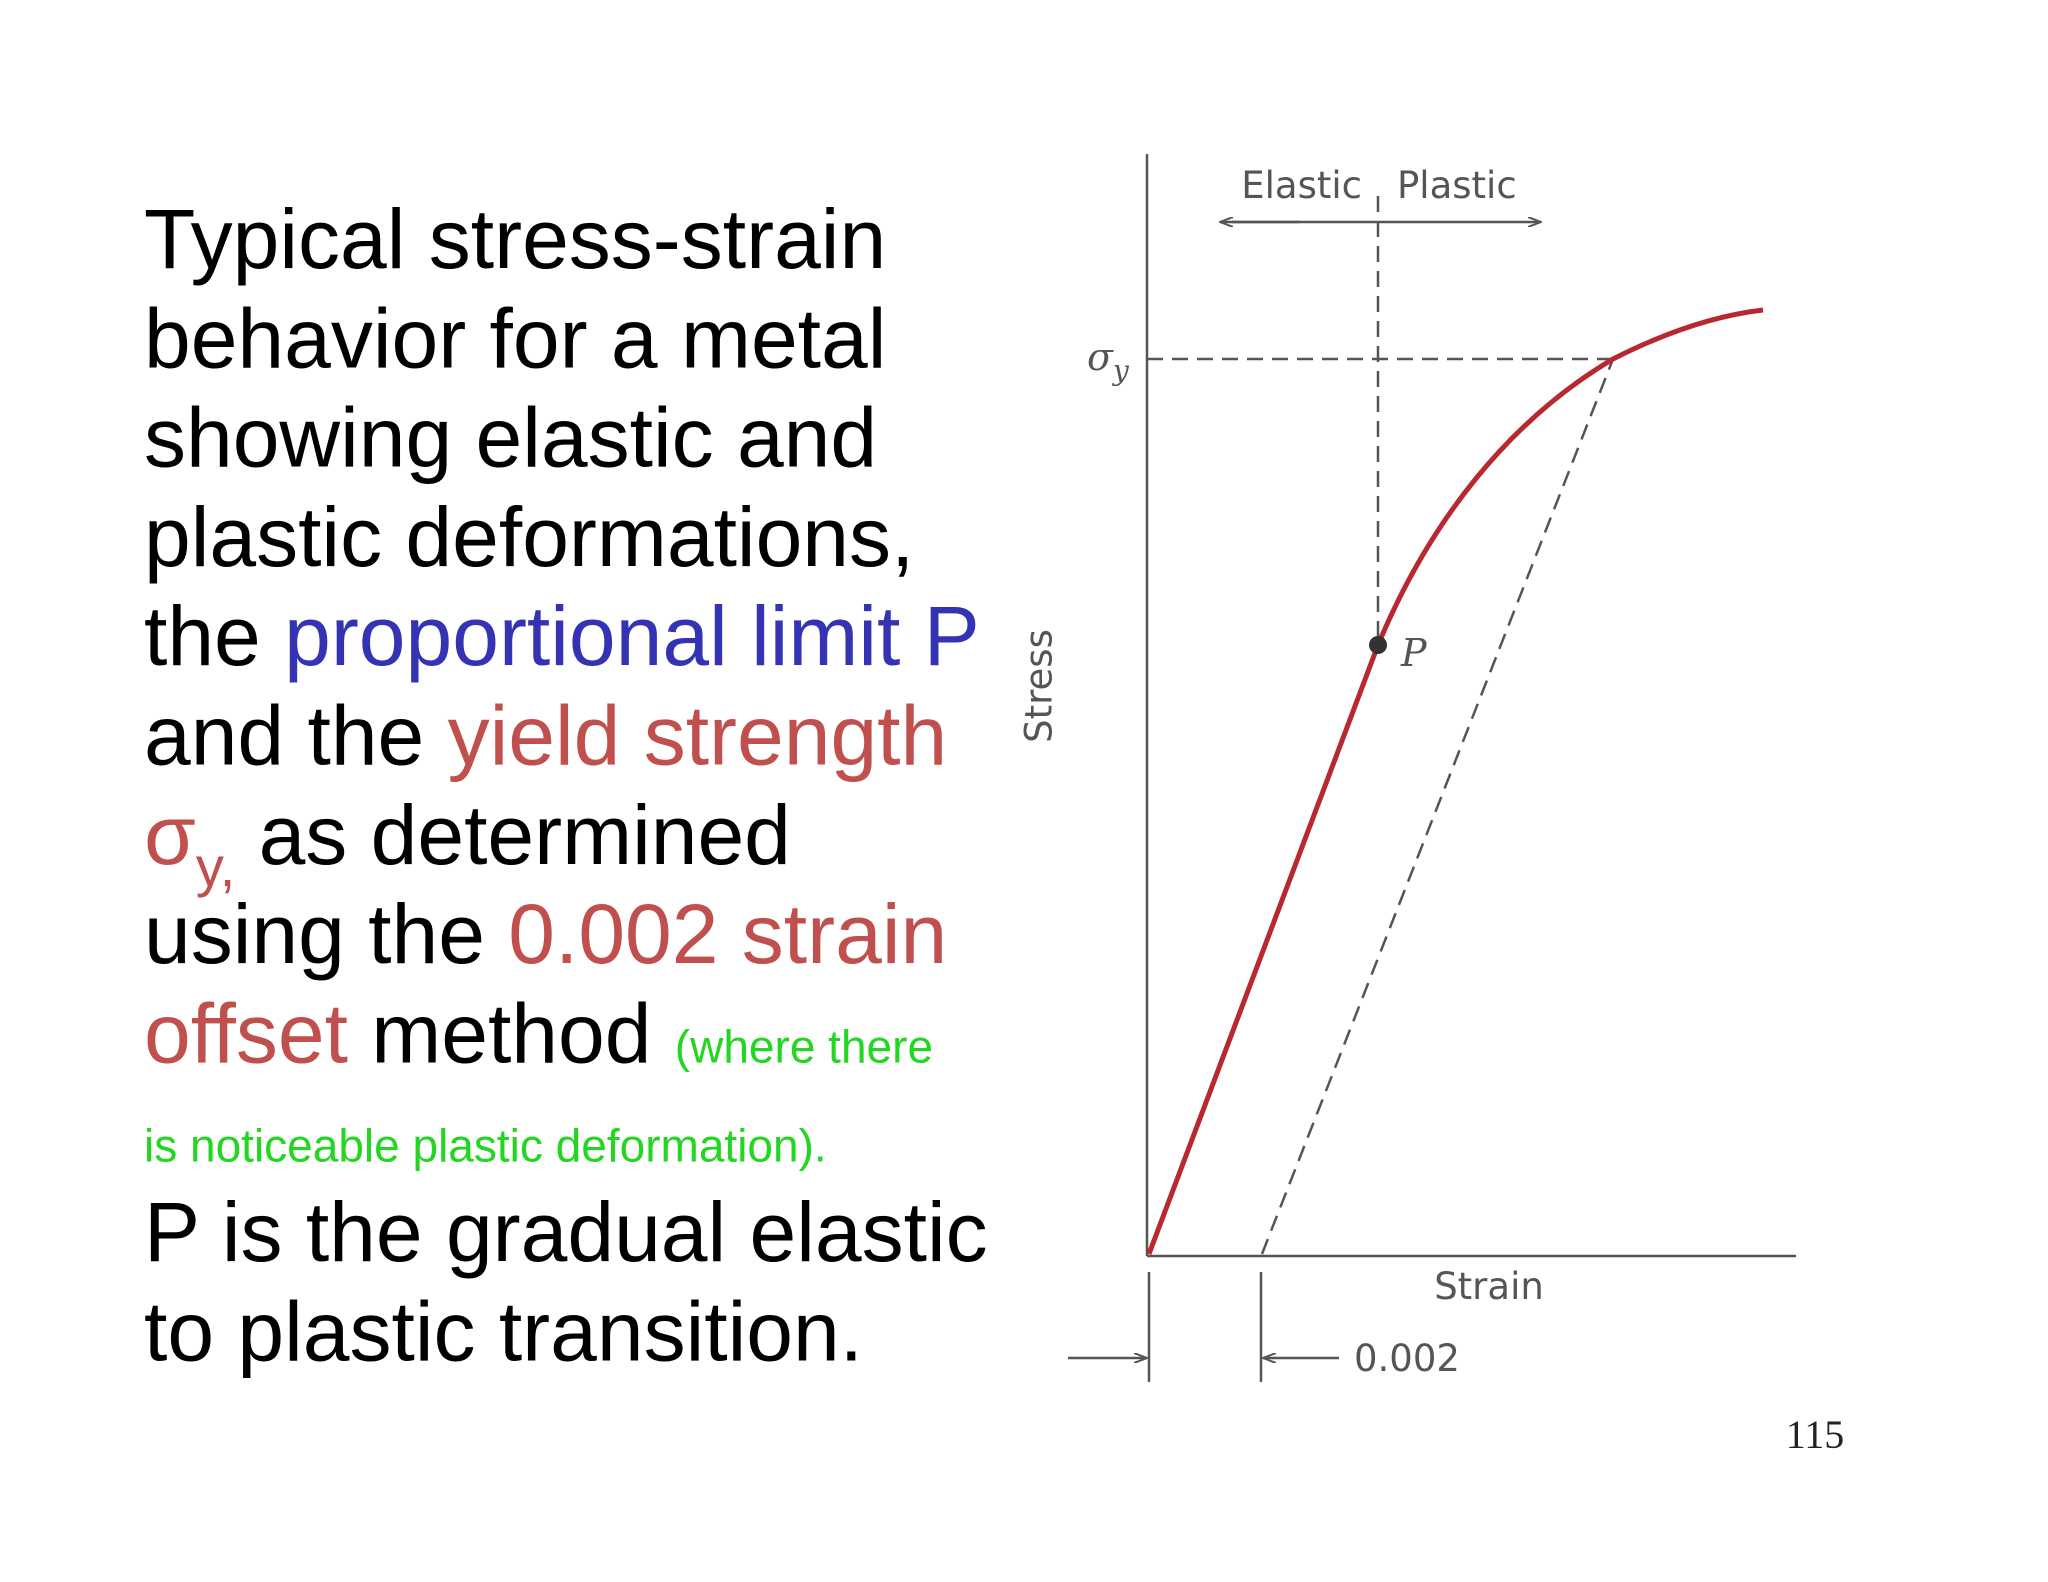  Describe the element at coordinates (1815, 1434) in the screenshot. I see `page-number: 115` at that location.